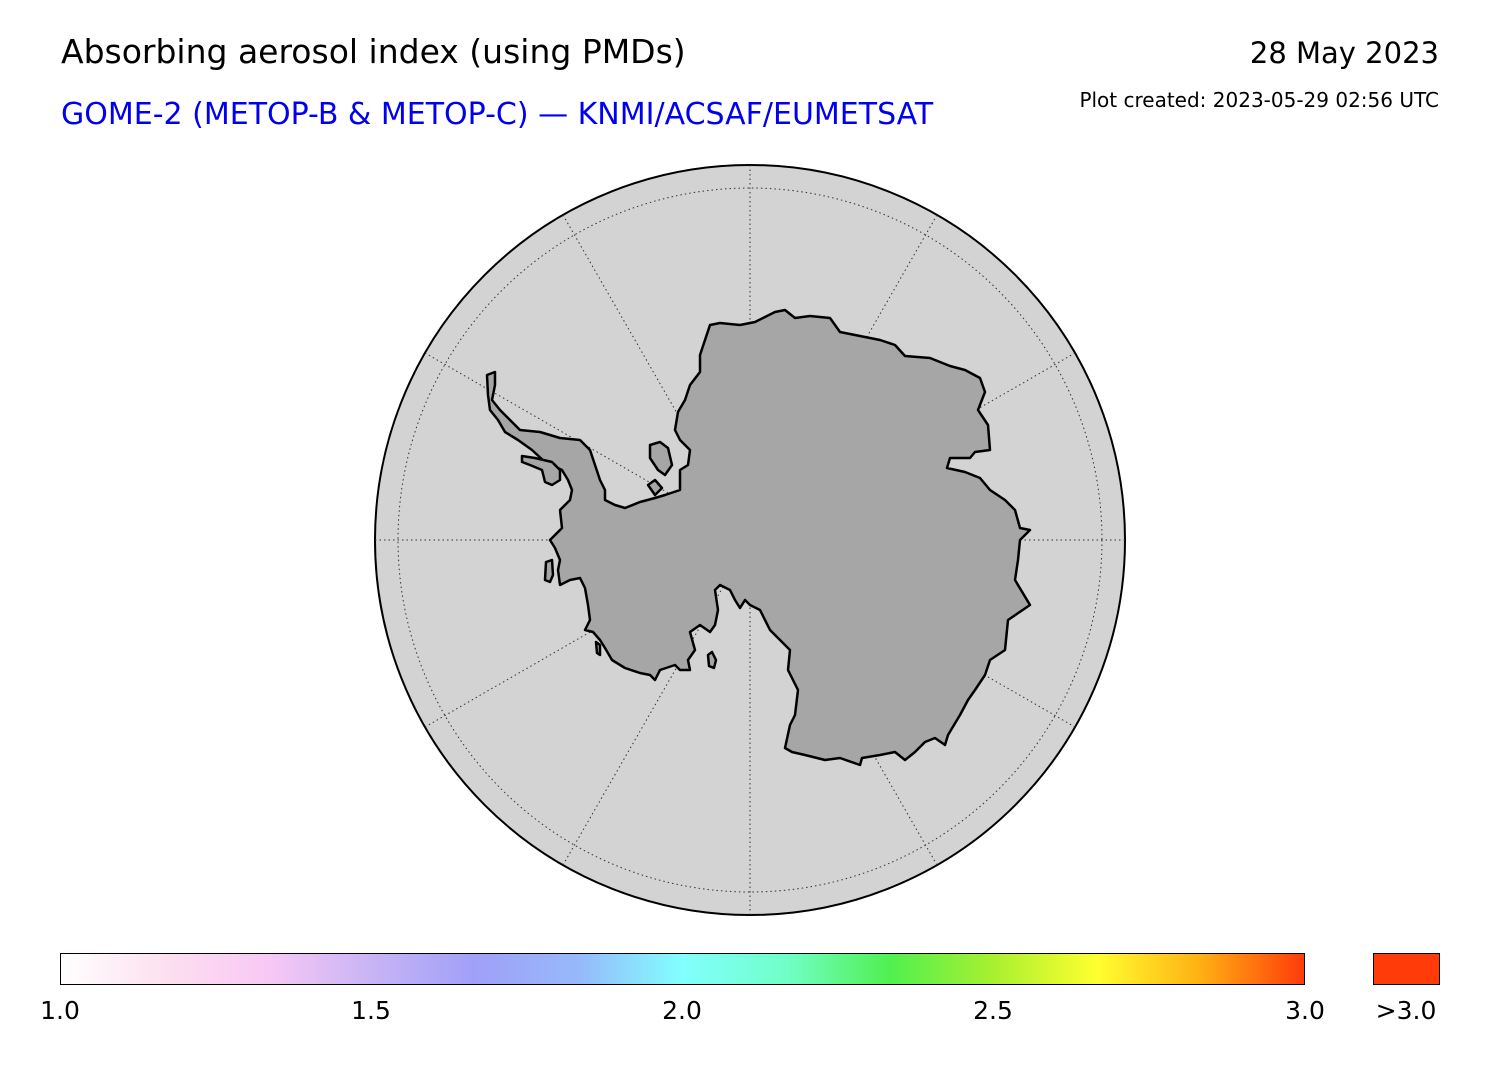  Describe the element at coordinates (993, 1010) in the screenshot. I see `colorbar-tick-label: 2.5` at that location.